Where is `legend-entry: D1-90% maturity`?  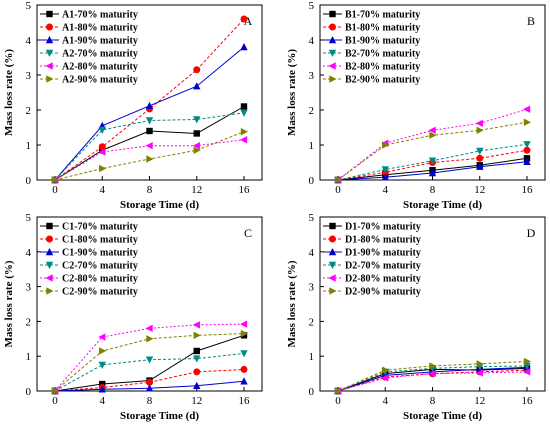
legend-entry: D1-90% maturity is located at coordinates (383, 253).